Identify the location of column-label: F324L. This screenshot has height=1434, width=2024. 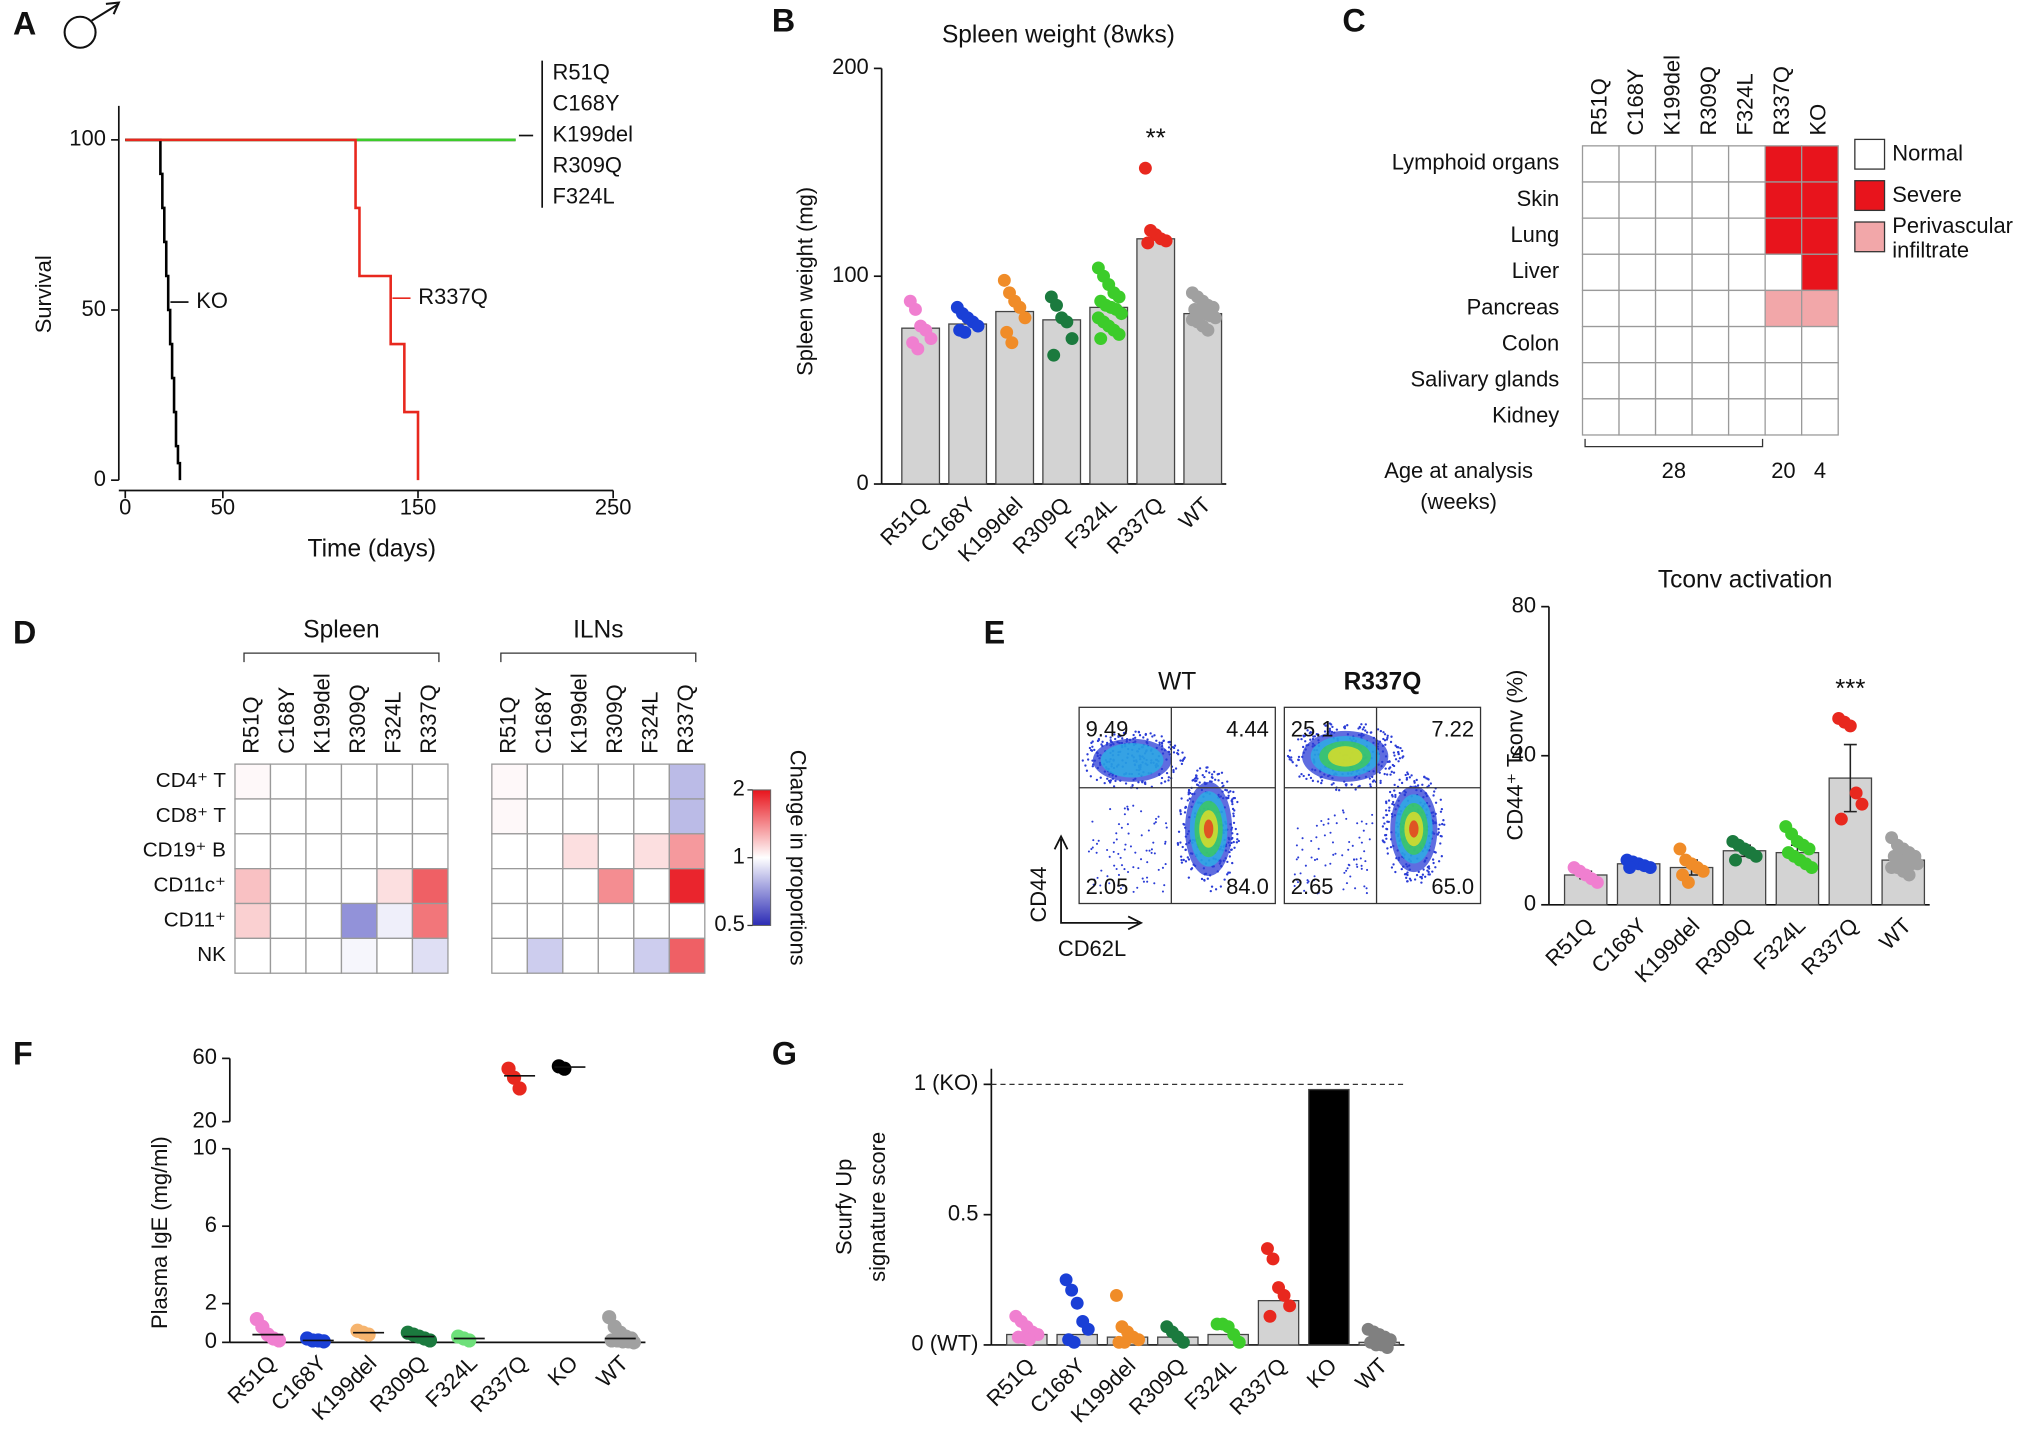
(393, 723).